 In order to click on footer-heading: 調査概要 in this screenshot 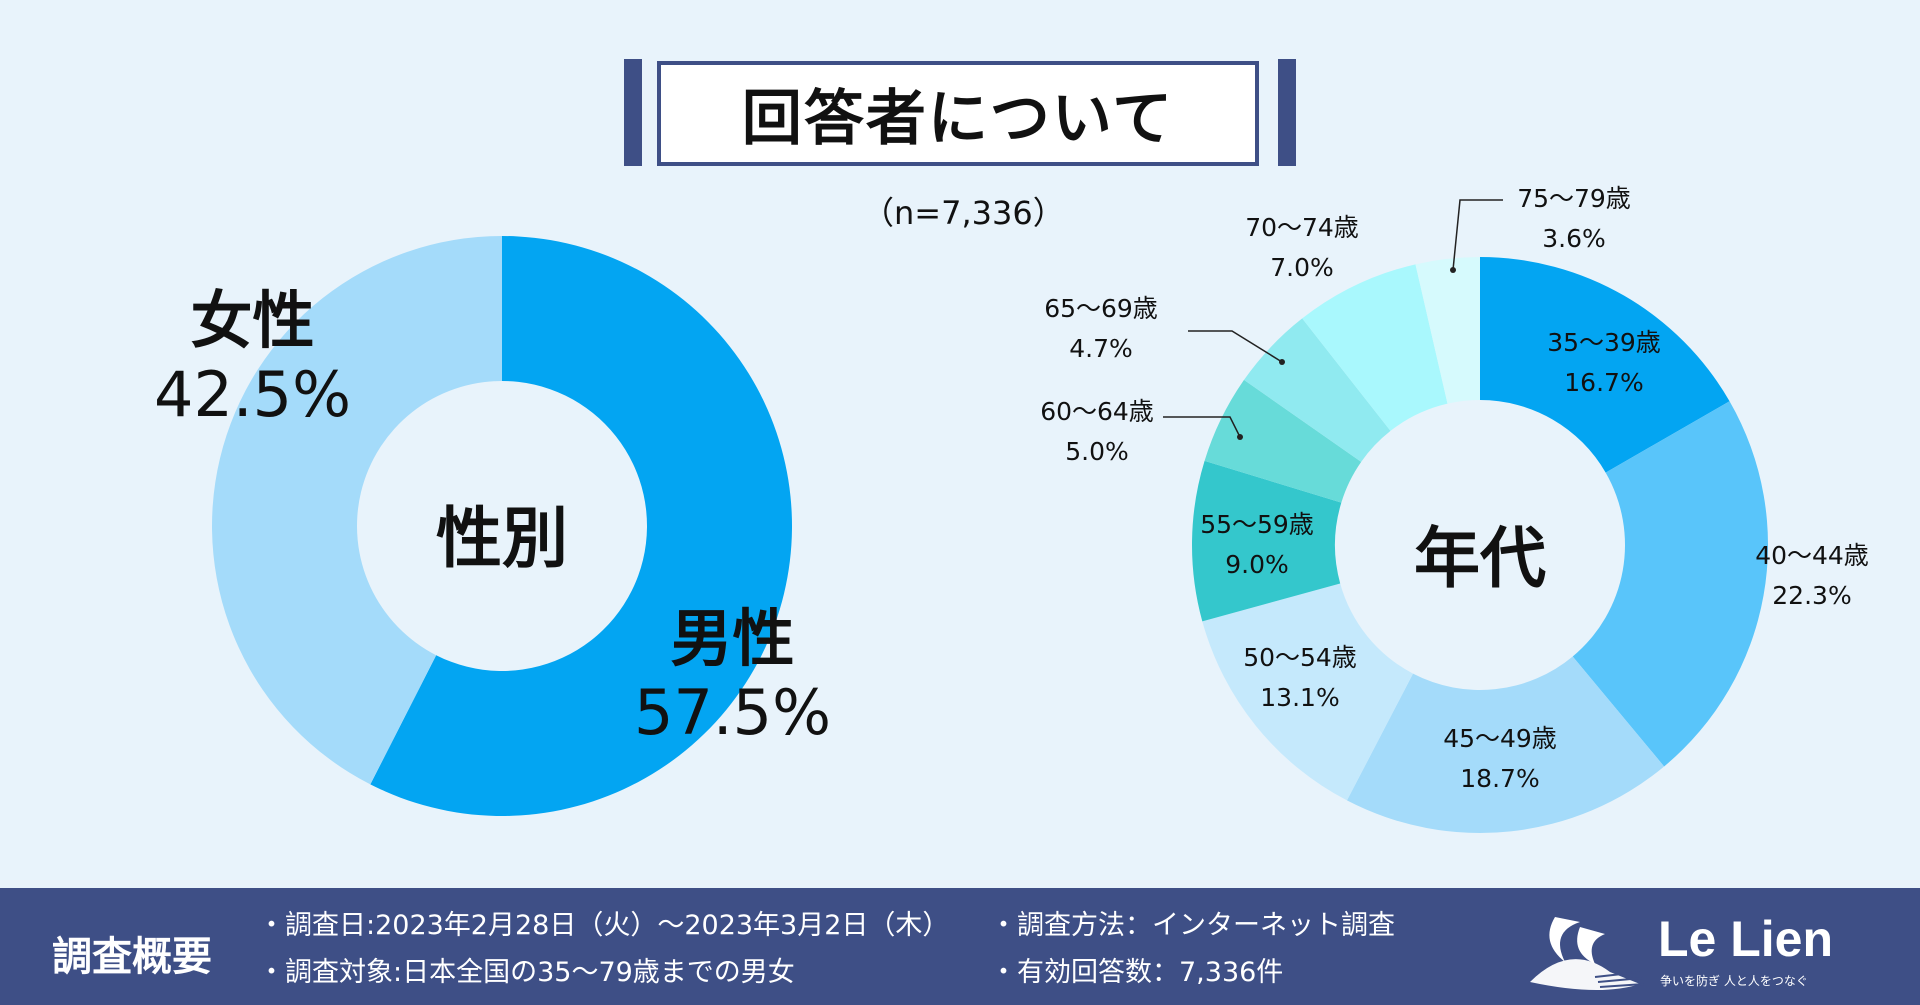, I will do `click(132, 957)`.